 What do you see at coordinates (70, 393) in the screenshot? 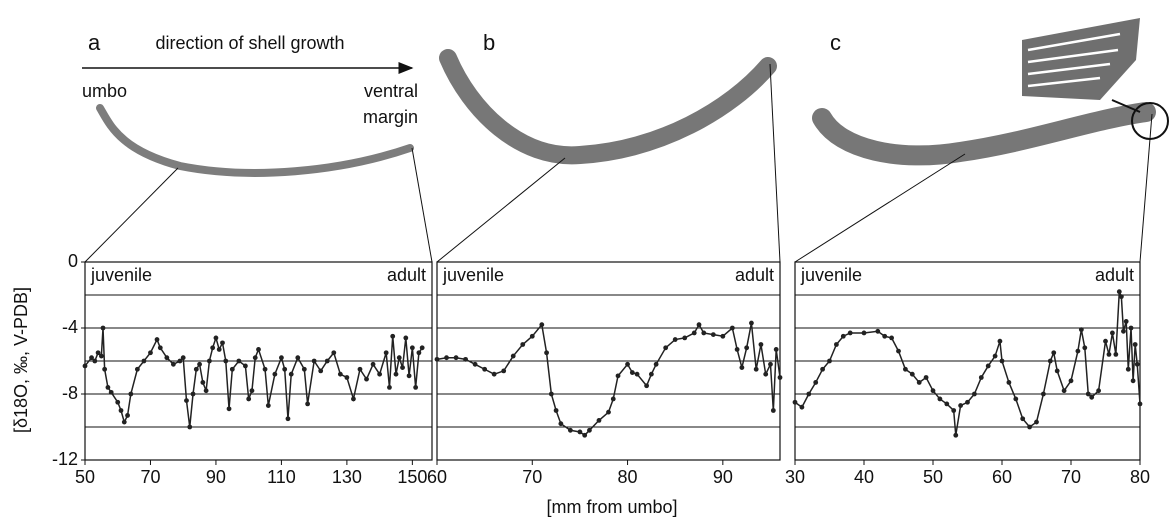
I see `y-tick-label: -8` at bounding box center [70, 393].